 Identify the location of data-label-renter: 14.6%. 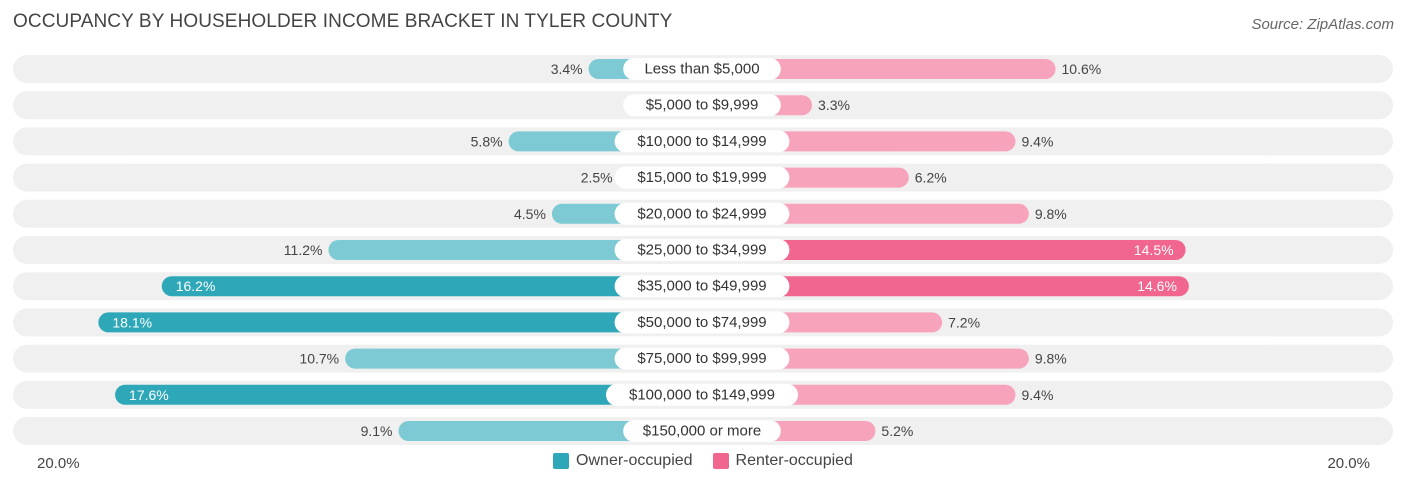
(1157, 286).